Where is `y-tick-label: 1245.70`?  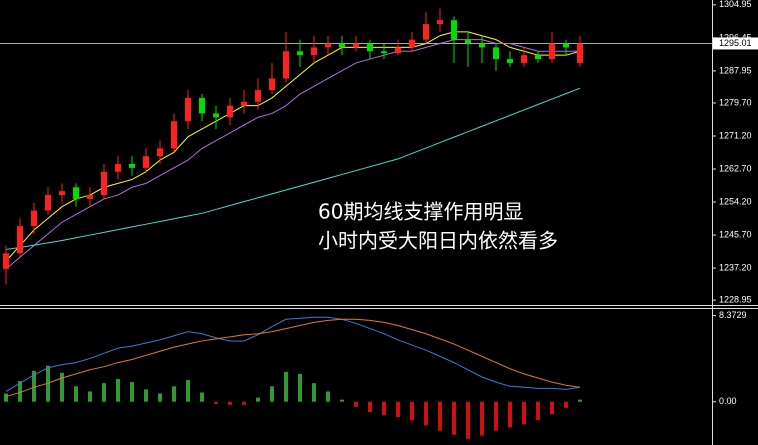
y-tick-label: 1245.70 is located at coordinates (735, 234).